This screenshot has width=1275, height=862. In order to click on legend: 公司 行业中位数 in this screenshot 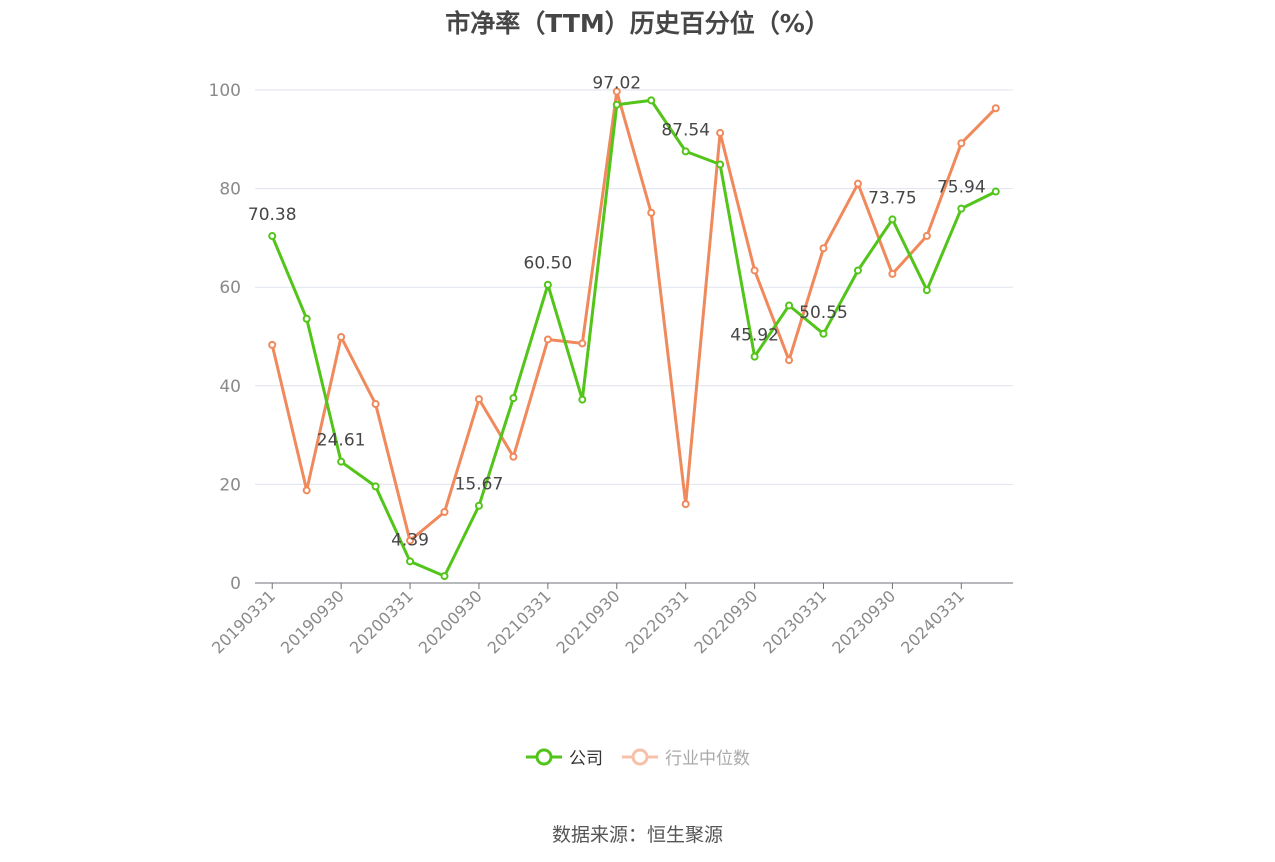, I will do `click(637, 756)`.